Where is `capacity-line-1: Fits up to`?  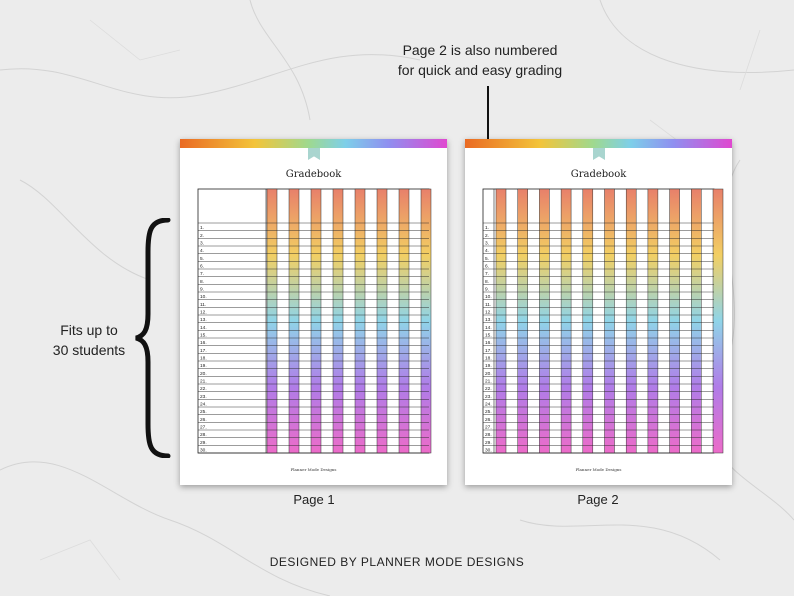
capacity-line-1: Fits up to is located at coordinates (89, 330).